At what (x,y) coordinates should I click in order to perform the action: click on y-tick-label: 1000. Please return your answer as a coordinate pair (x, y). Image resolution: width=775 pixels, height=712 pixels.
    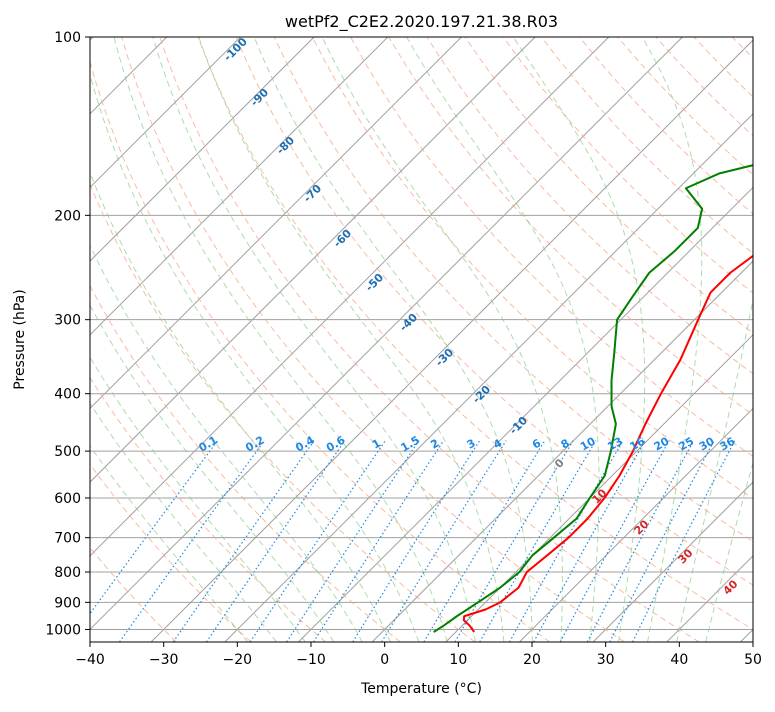
    Looking at the image, I should click on (63, 630).